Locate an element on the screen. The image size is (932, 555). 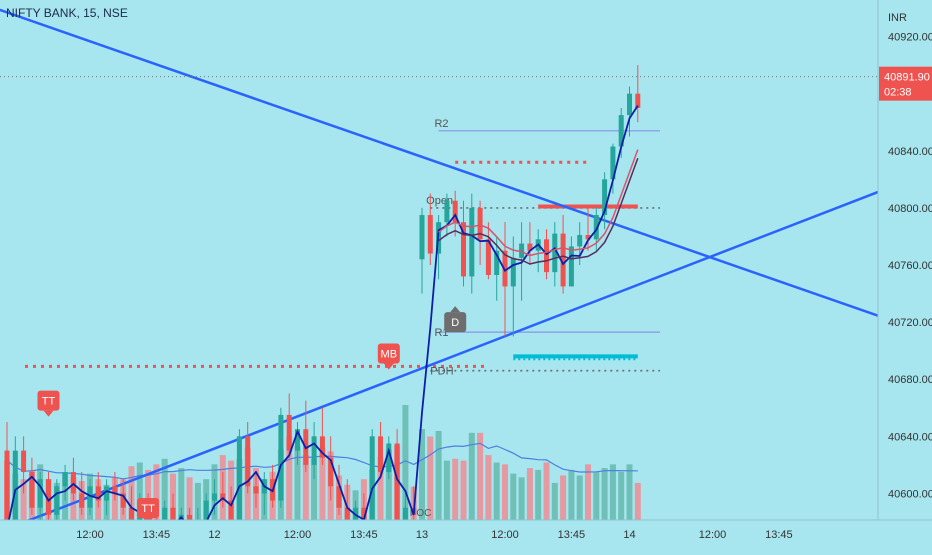
envelope-upper is located at coordinates (538, 203).